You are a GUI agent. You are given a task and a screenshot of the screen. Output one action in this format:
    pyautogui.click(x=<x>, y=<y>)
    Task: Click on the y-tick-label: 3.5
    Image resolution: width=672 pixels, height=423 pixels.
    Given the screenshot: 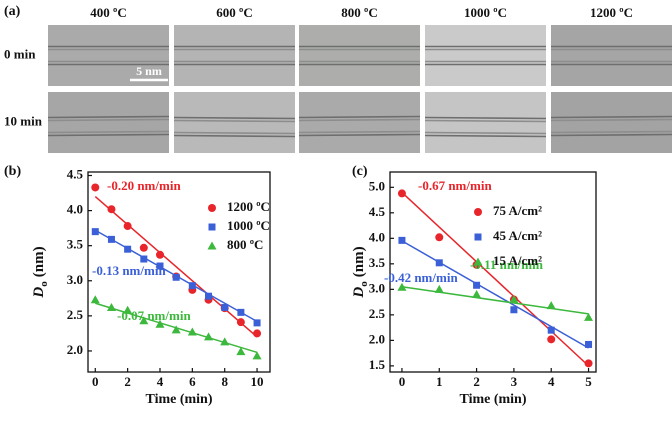 What is the action you would take?
    pyautogui.click(x=377, y=262)
    